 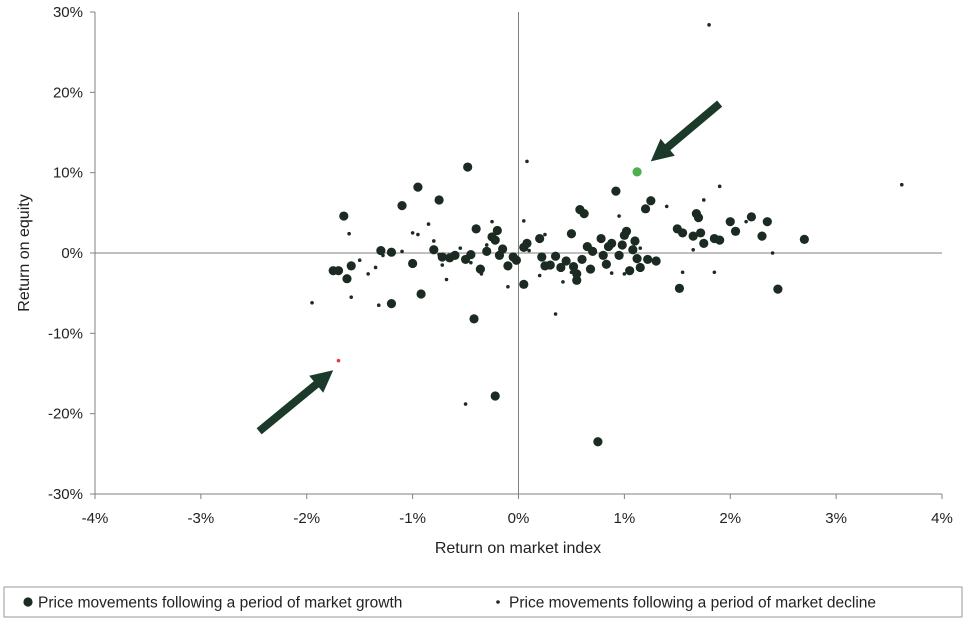 I want to click on legend-marker-decline, so click(x=498, y=602).